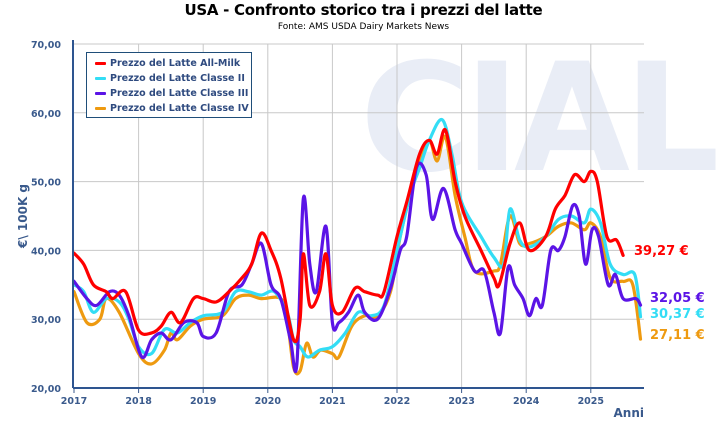 Image resolution: width=727 pixels, height=431 pixels. What do you see at coordinates (363, 27) in the screenshot?
I see `chart-subtitle: Fonte: AMS USDA Dairy Markets News` at bounding box center [363, 27].